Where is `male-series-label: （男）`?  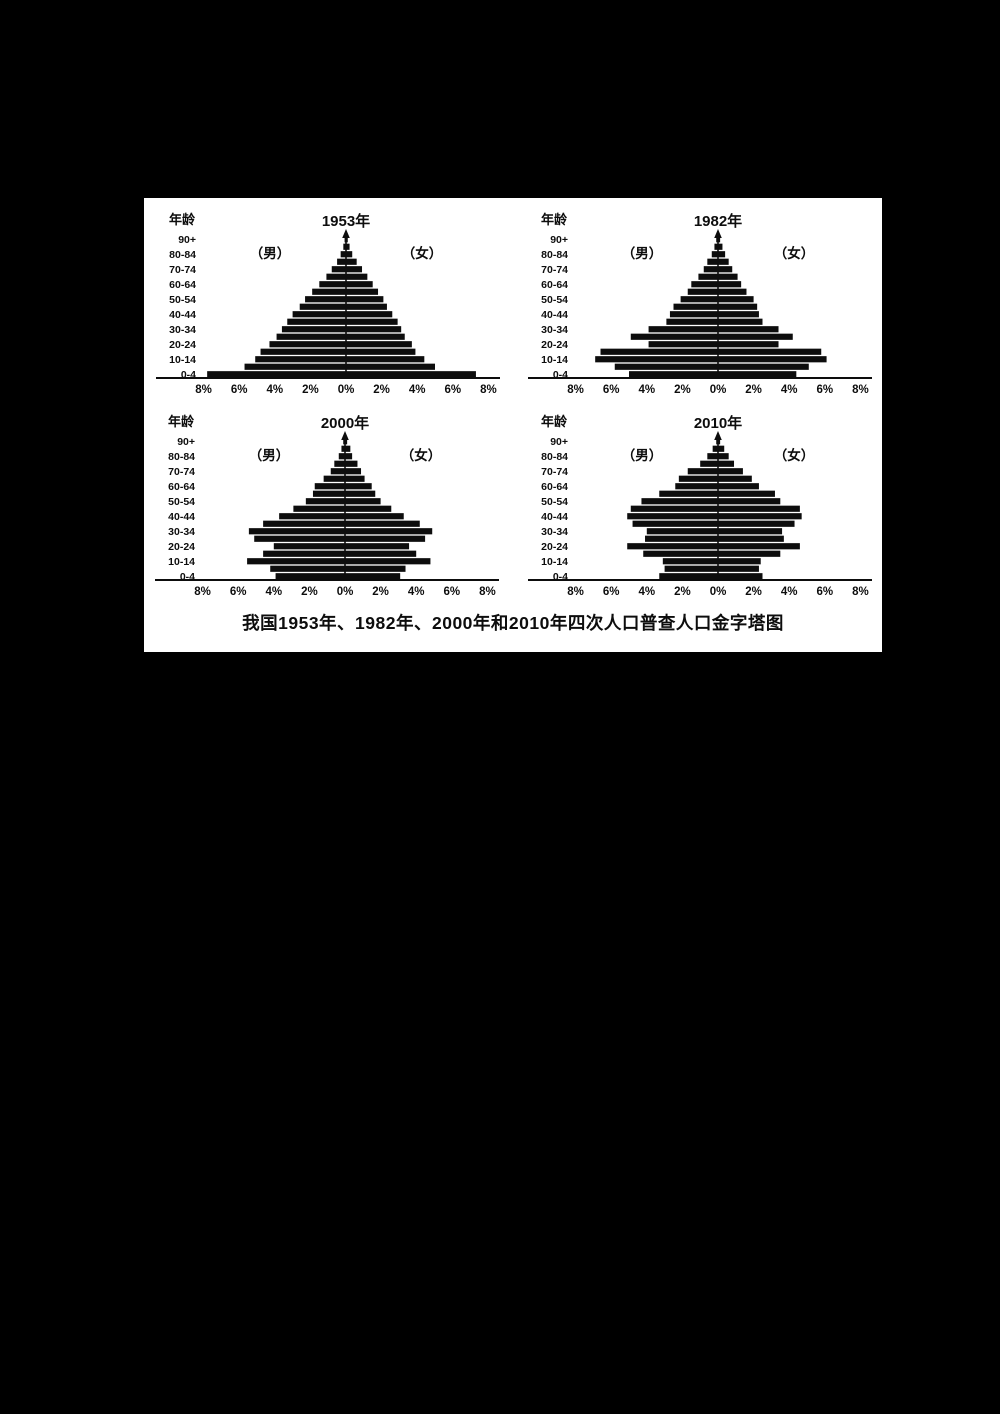
male-series-label: （男） is located at coordinates (642, 455).